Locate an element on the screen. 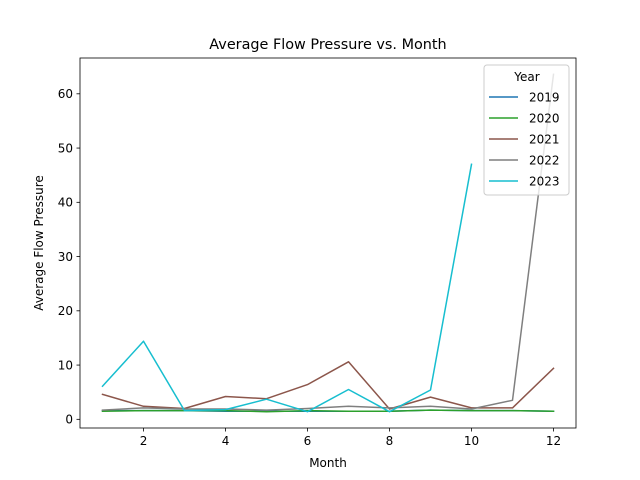 This screenshot has height=480, width=640. x-tick-label: 2 is located at coordinates (144, 441).